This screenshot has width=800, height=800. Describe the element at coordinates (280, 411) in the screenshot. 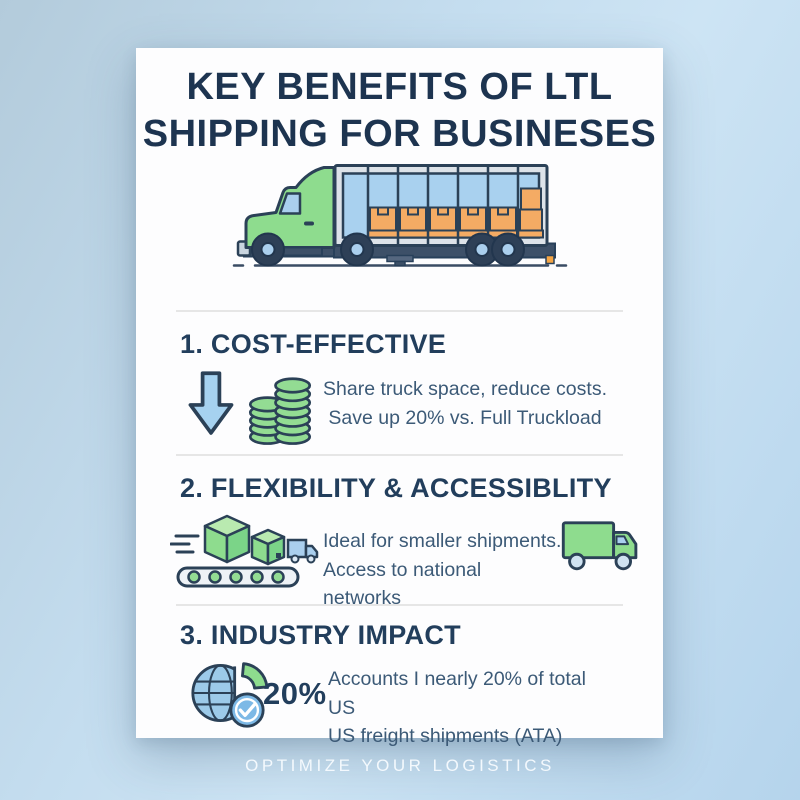

I see `coin-stack-icon` at that location.